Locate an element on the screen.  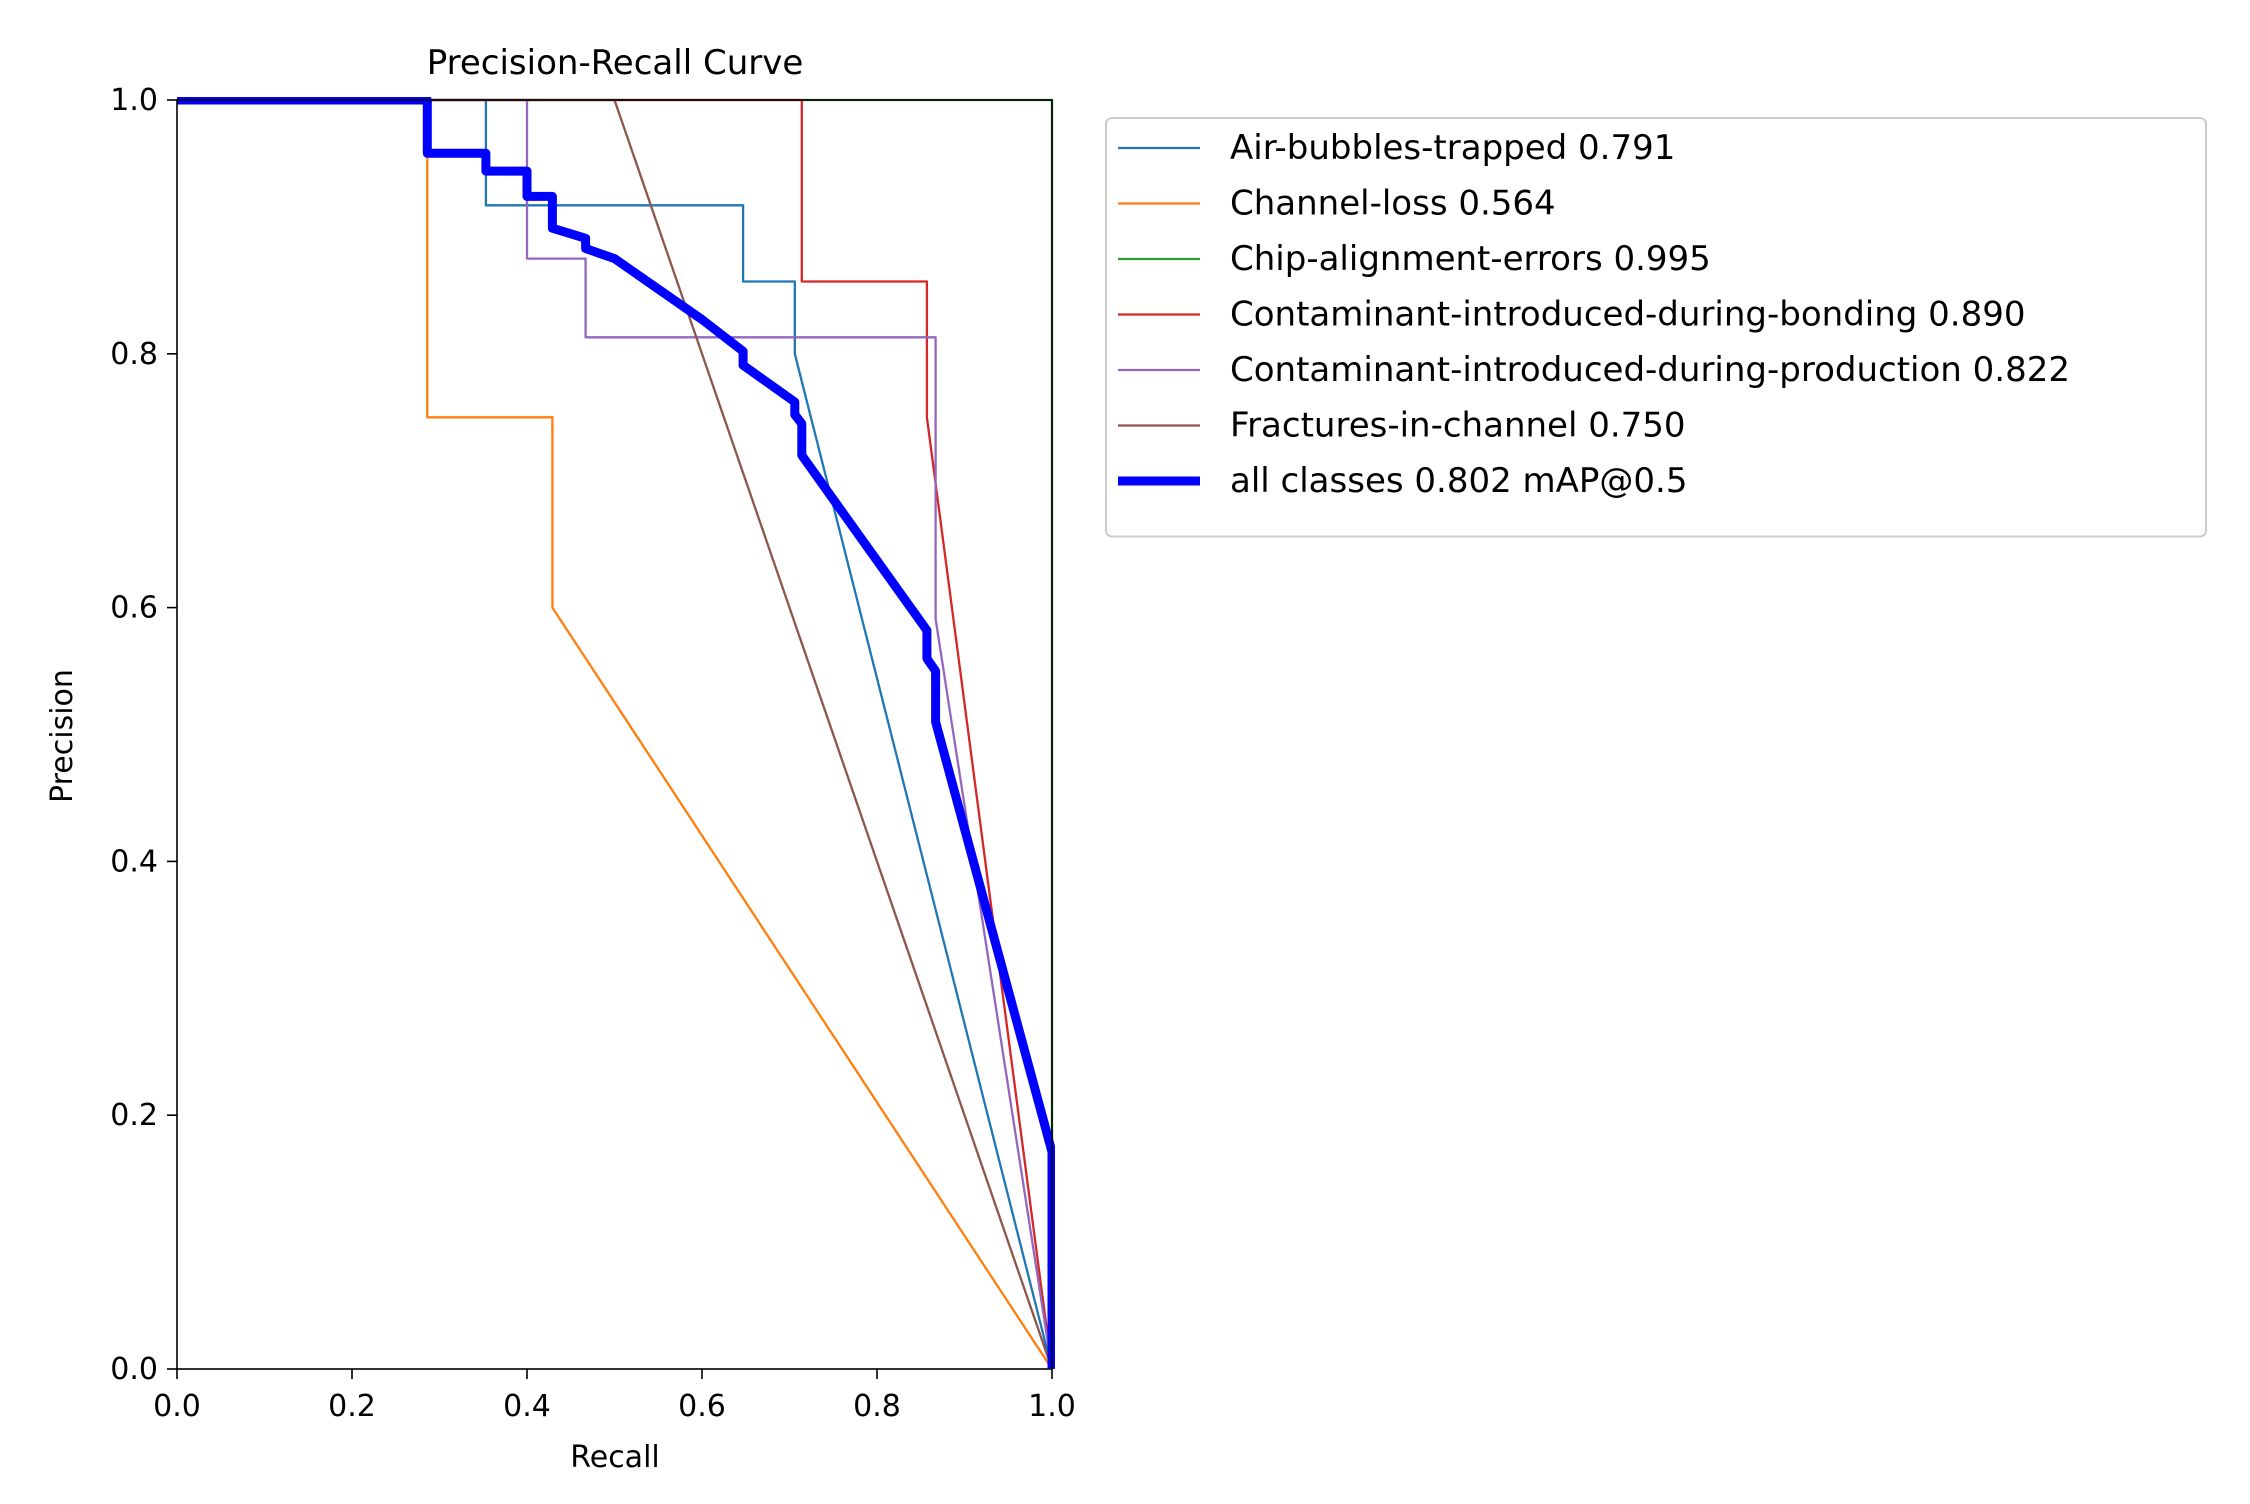
x-tick-label: 0.0 is located at coordinates (177, 1406).